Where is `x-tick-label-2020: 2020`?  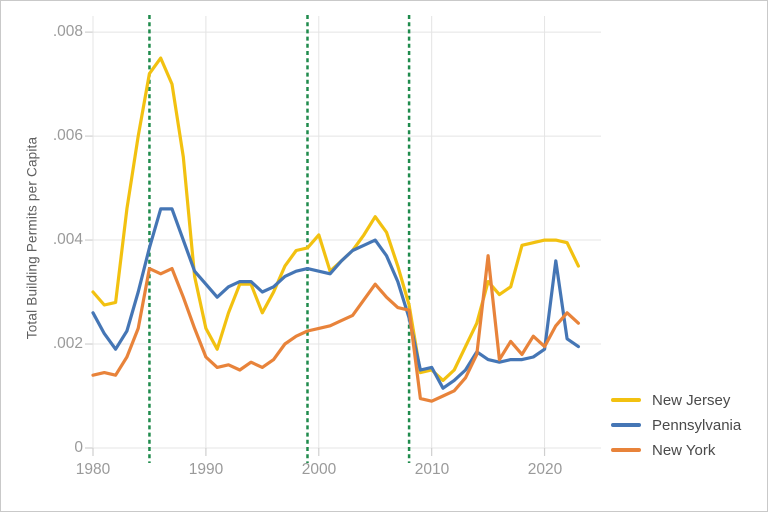 x-tick-label-2020: 2020 is located at coordinates (545, 469).